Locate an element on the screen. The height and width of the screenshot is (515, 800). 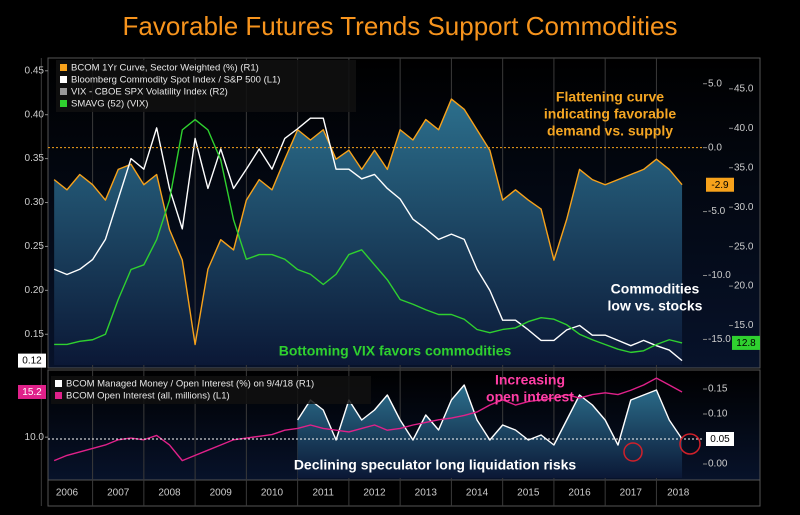
x-tick-label: 2013 is located at coordinates (426, 493).